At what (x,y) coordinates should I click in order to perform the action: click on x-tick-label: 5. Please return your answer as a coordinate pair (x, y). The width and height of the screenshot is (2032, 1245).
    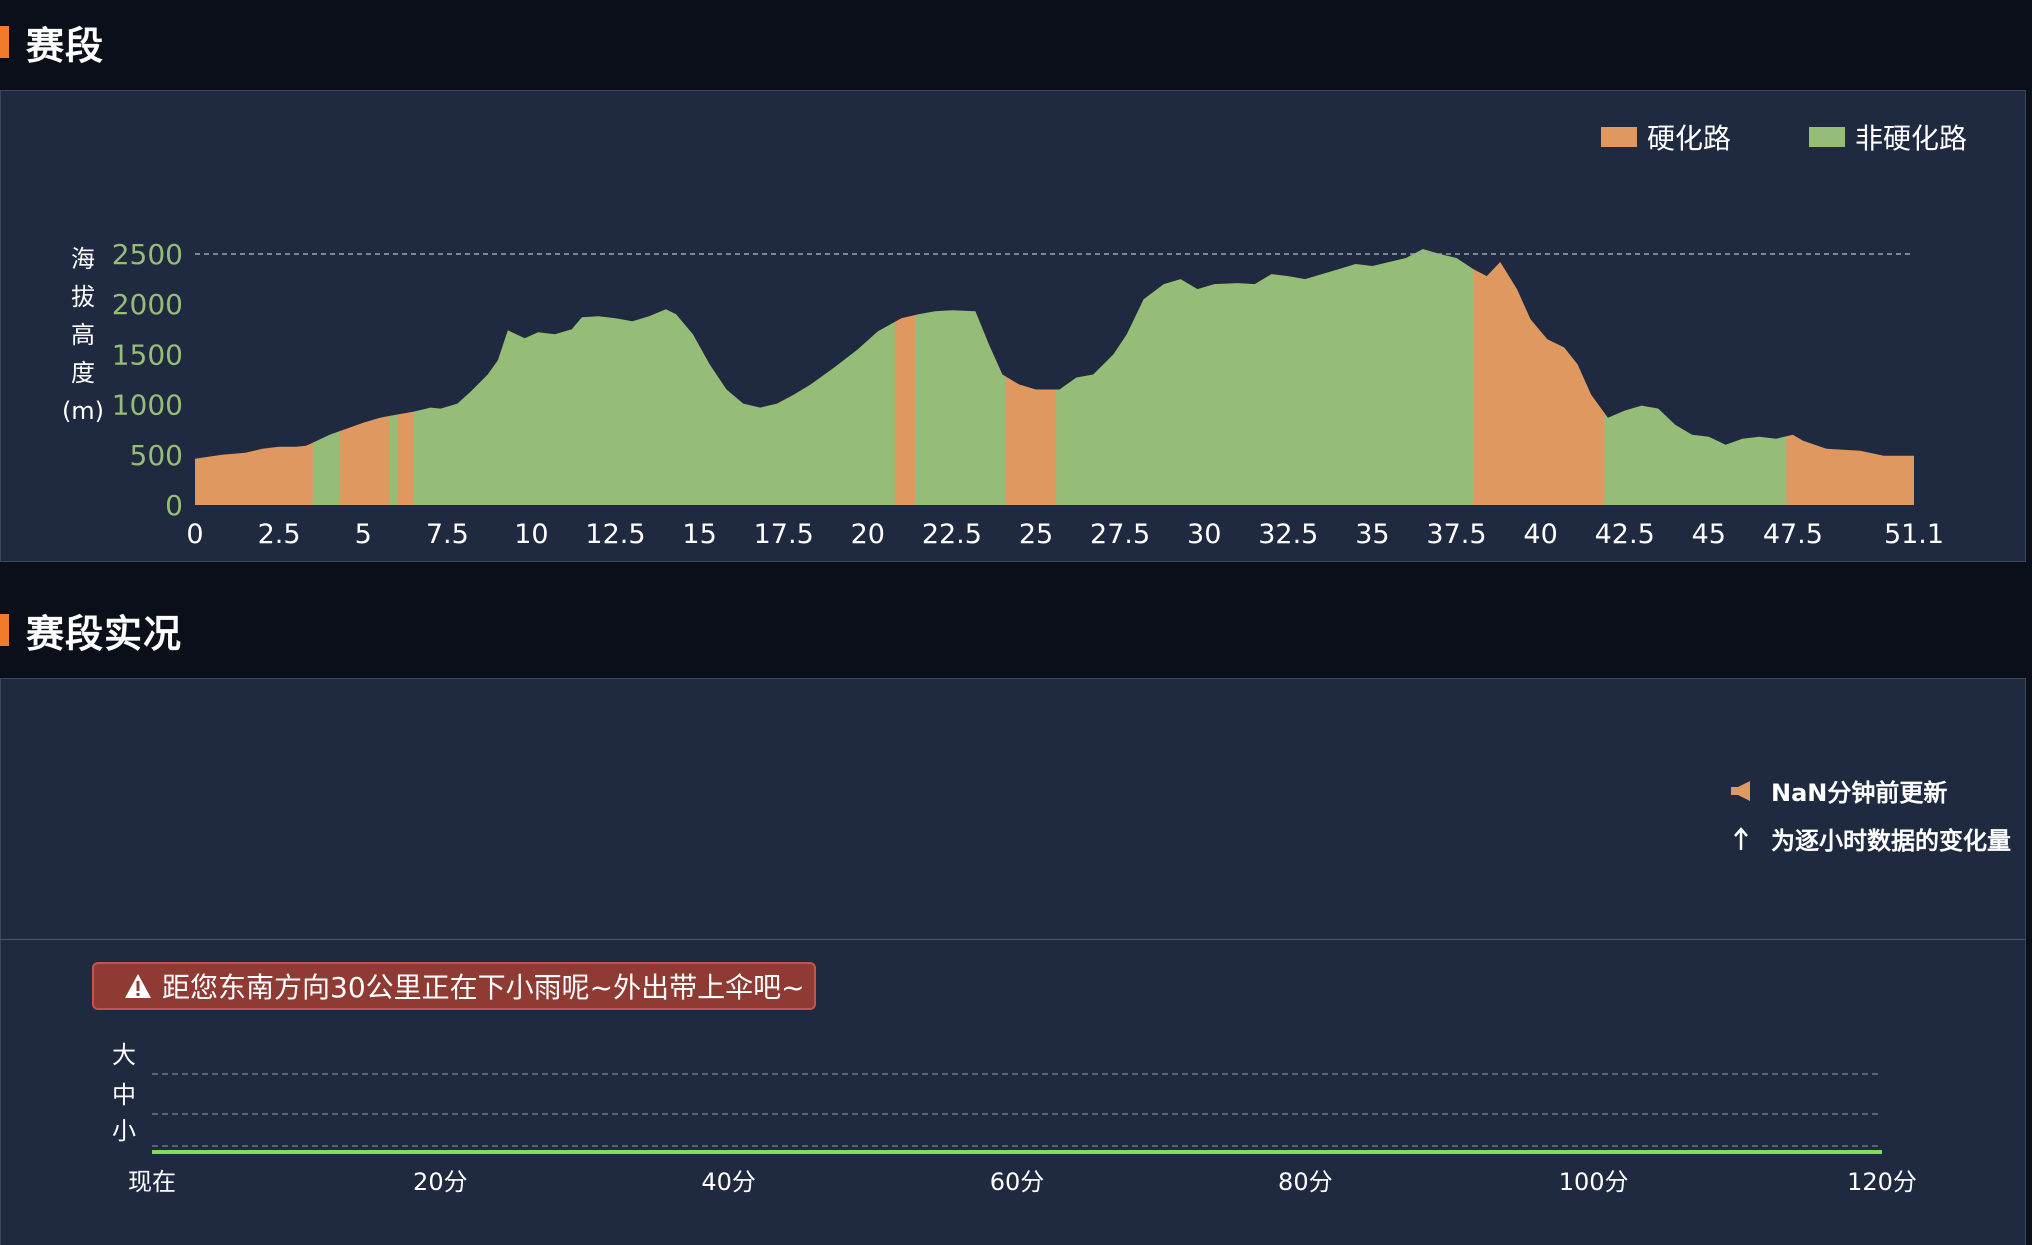
    Looking at the image, I should click on (363, 534).